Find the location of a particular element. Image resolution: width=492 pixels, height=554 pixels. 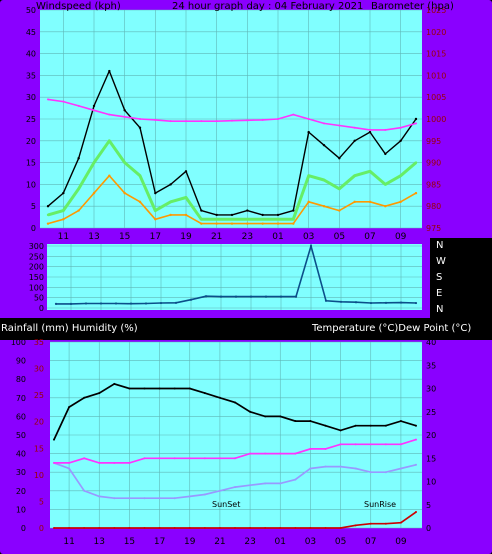

barometer-tick-label: 1025 is located at coordinates (436, 10).